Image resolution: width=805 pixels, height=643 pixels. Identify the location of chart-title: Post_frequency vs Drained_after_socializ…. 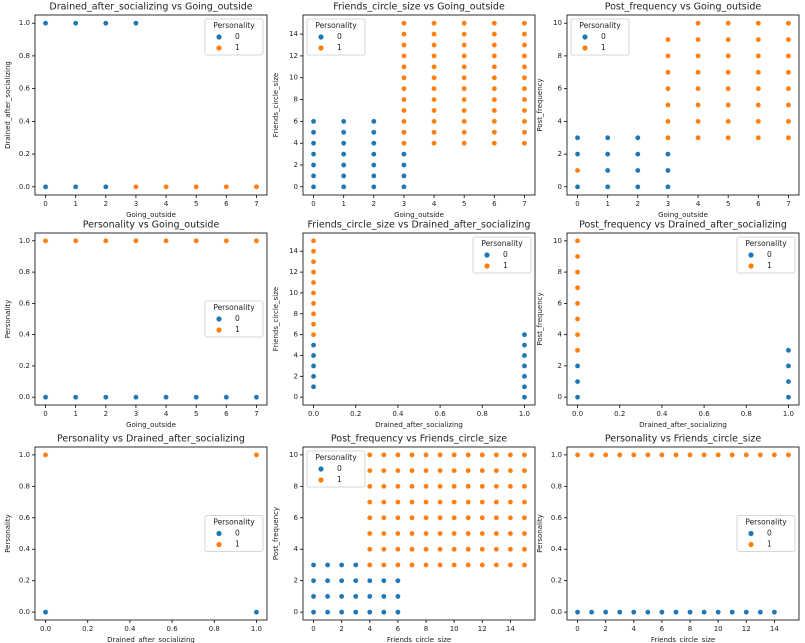
(683, 225).